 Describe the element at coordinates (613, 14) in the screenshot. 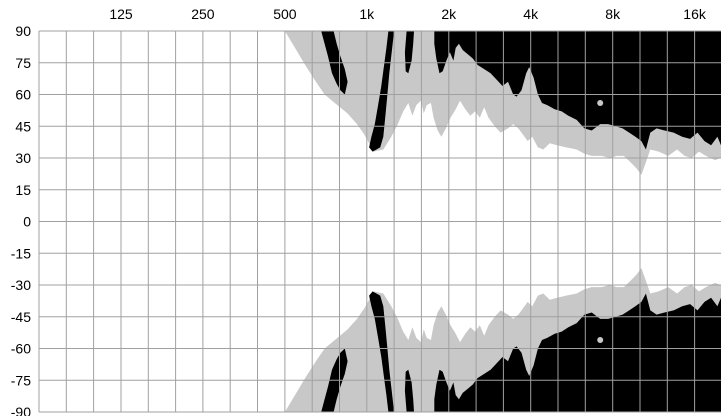

I see `x-tick-label: 8k` at that location.